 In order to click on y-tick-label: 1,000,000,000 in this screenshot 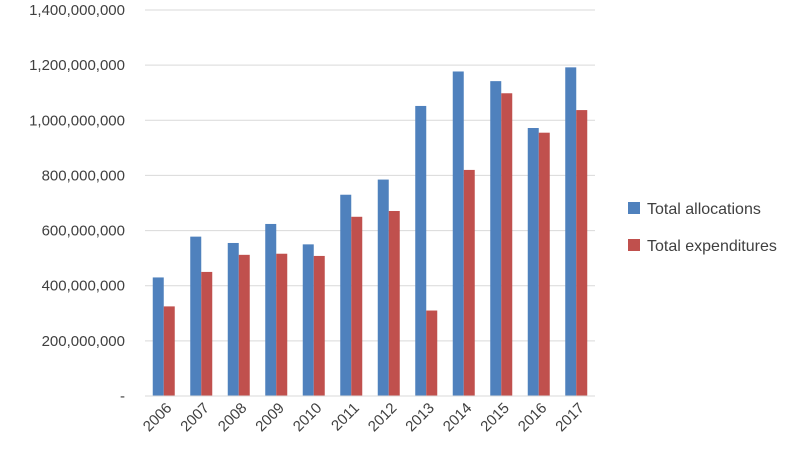, I will do `click(77, 120)`.